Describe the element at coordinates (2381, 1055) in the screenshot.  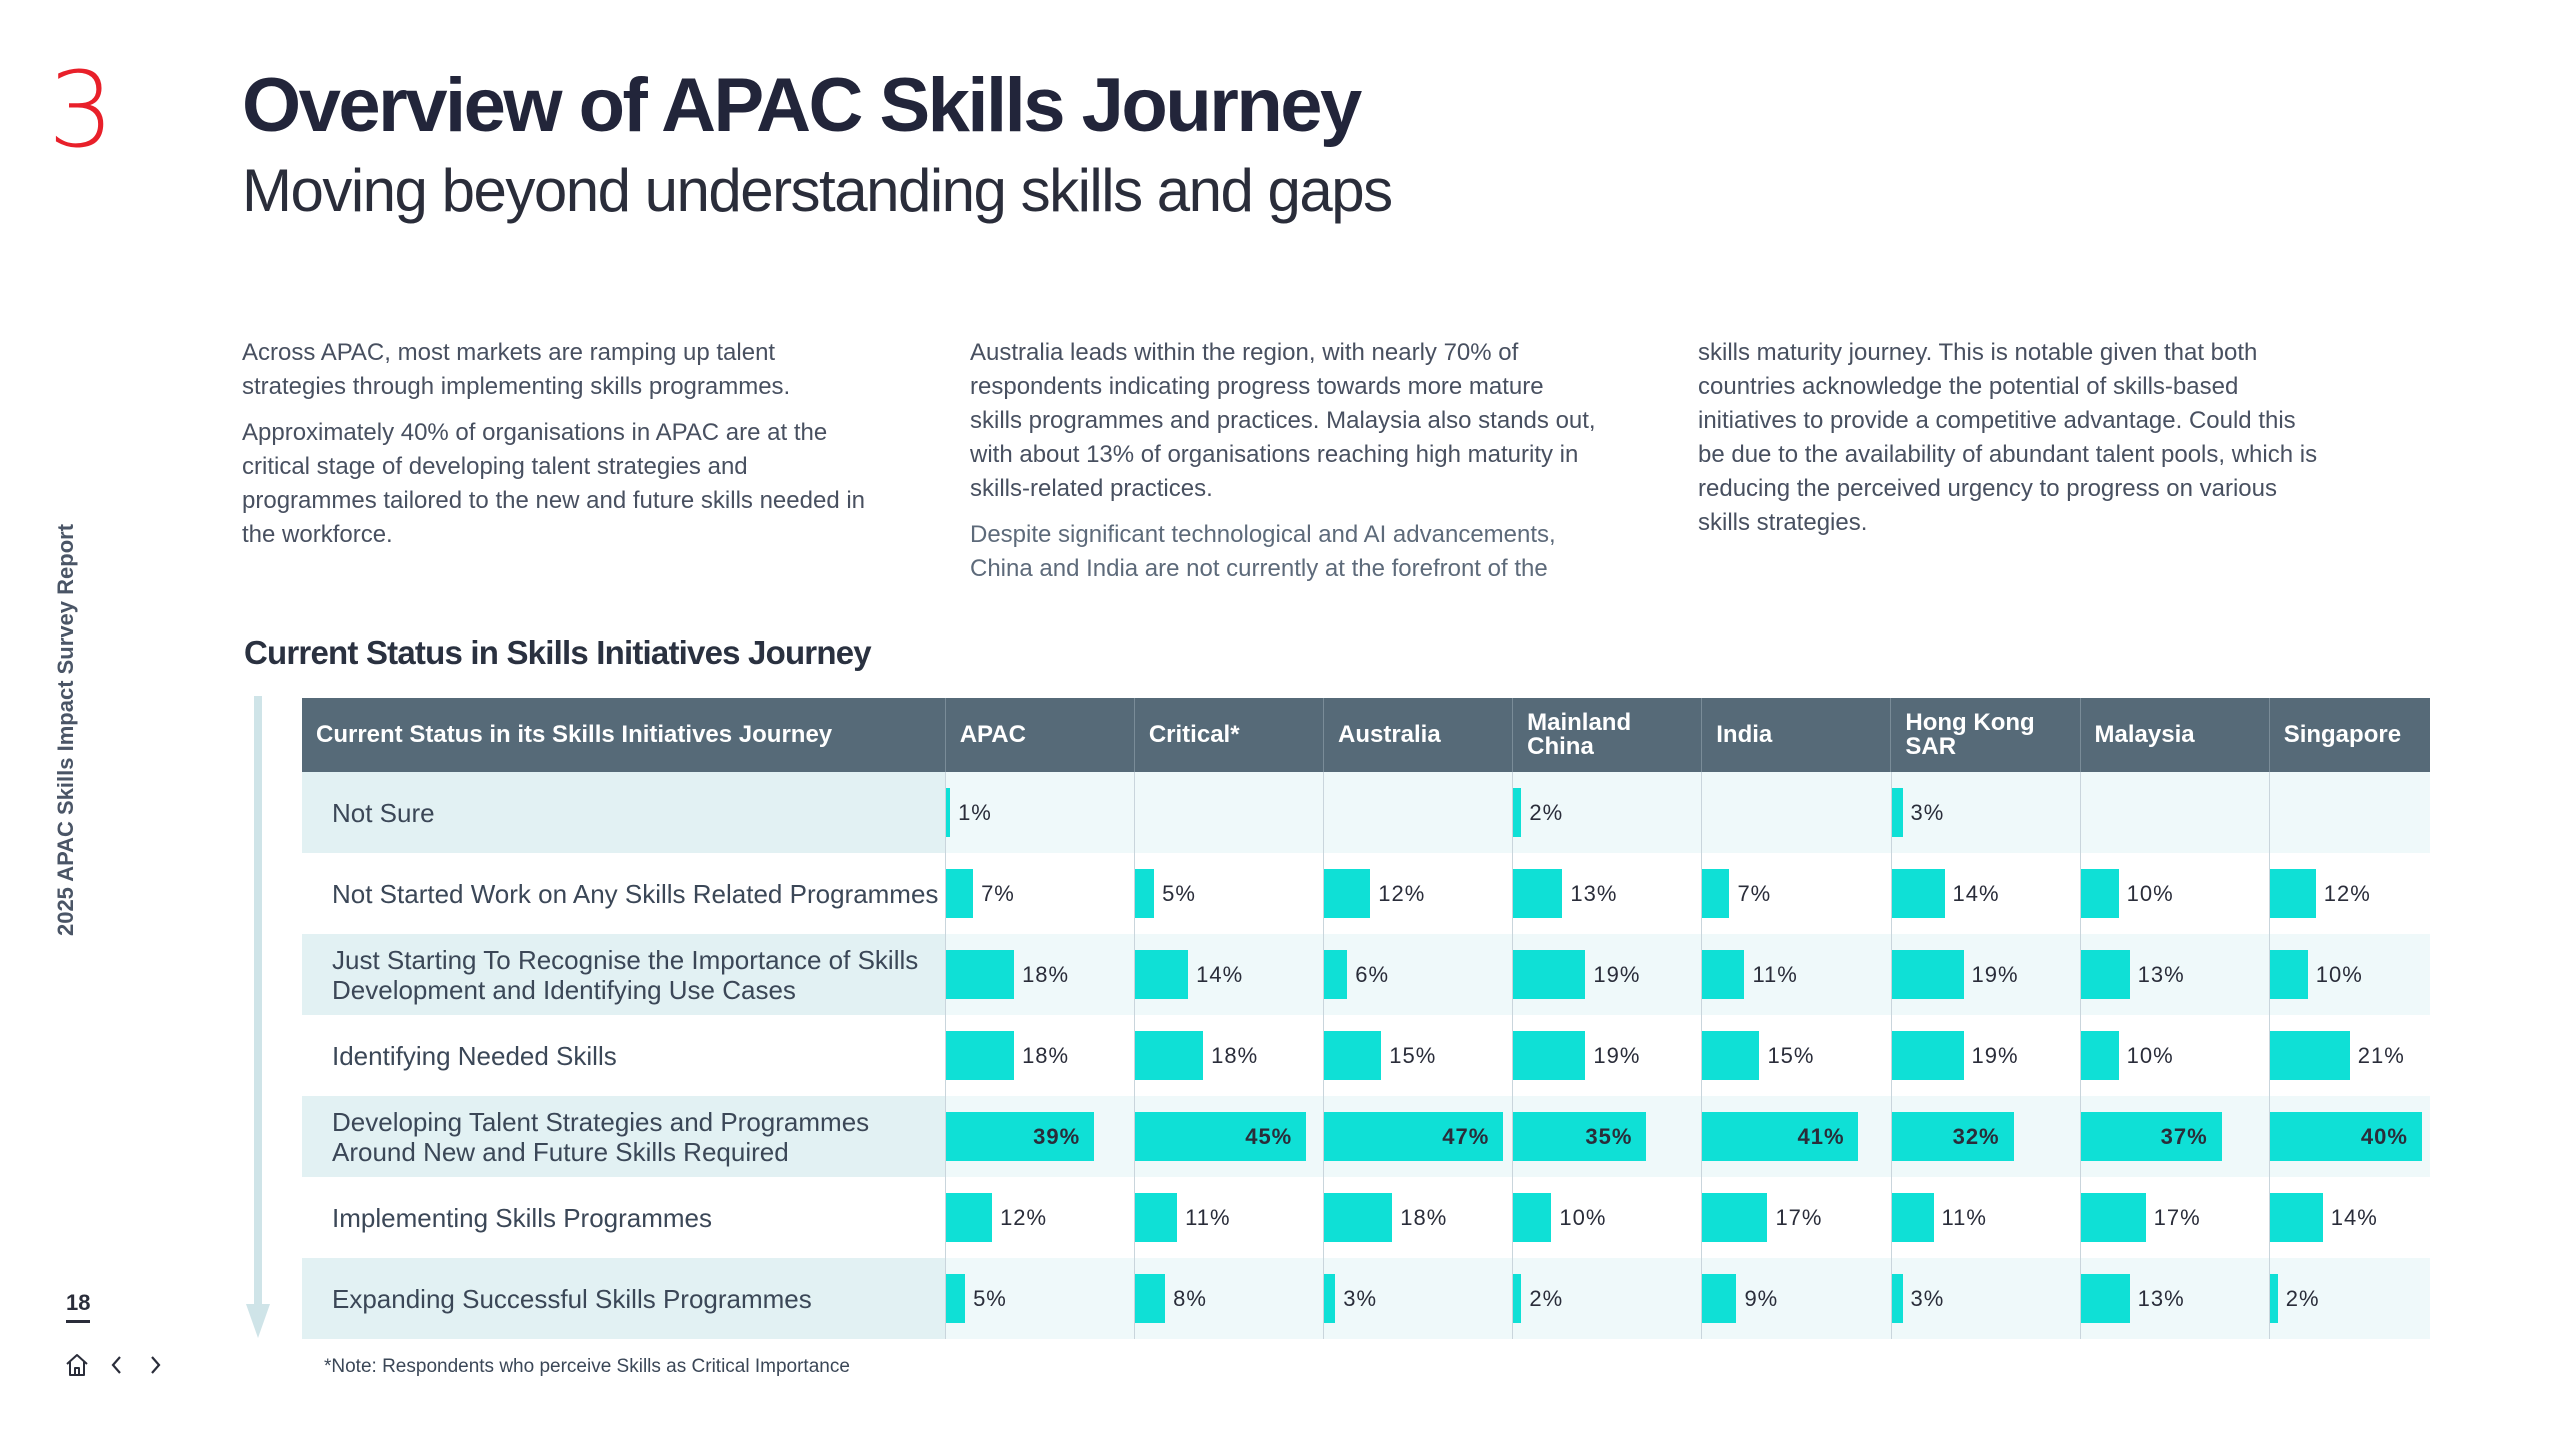
I see `data-label: 21%` at that location.